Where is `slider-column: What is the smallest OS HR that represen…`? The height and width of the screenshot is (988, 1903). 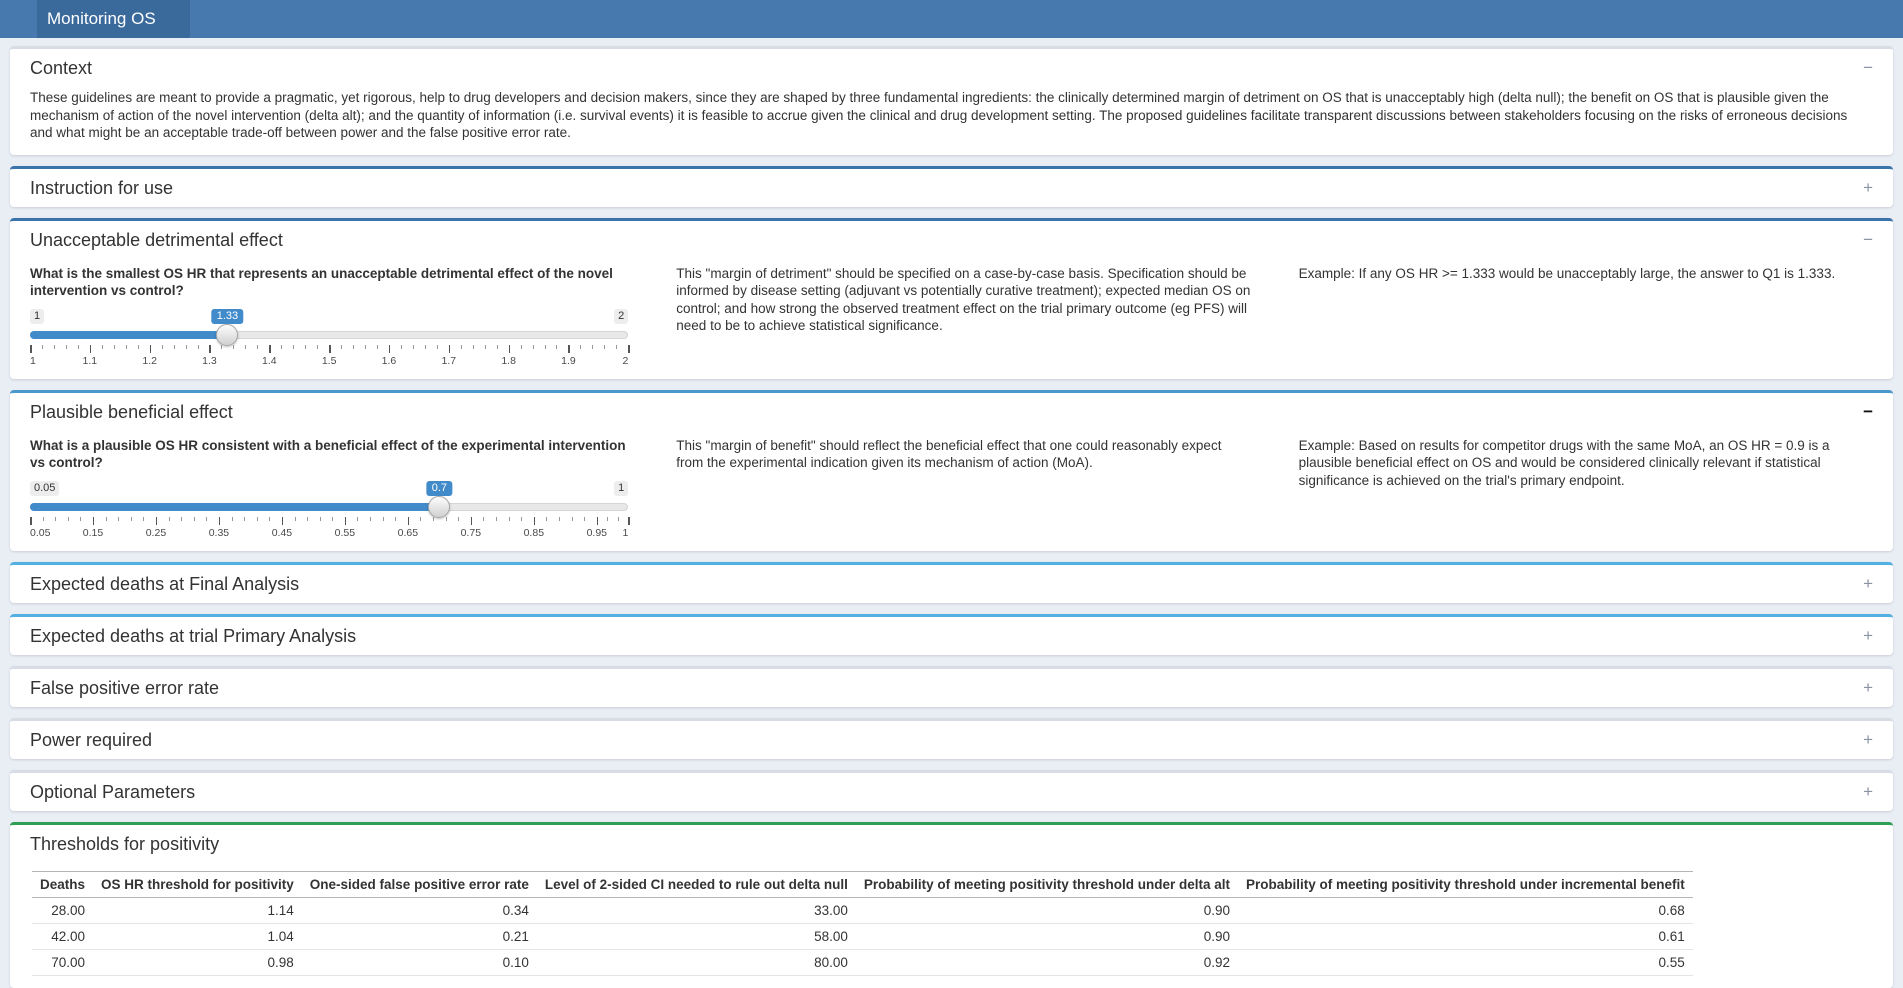 slider-column: What is the smallest OS HR that represen… is located at coordinates (330, 314).